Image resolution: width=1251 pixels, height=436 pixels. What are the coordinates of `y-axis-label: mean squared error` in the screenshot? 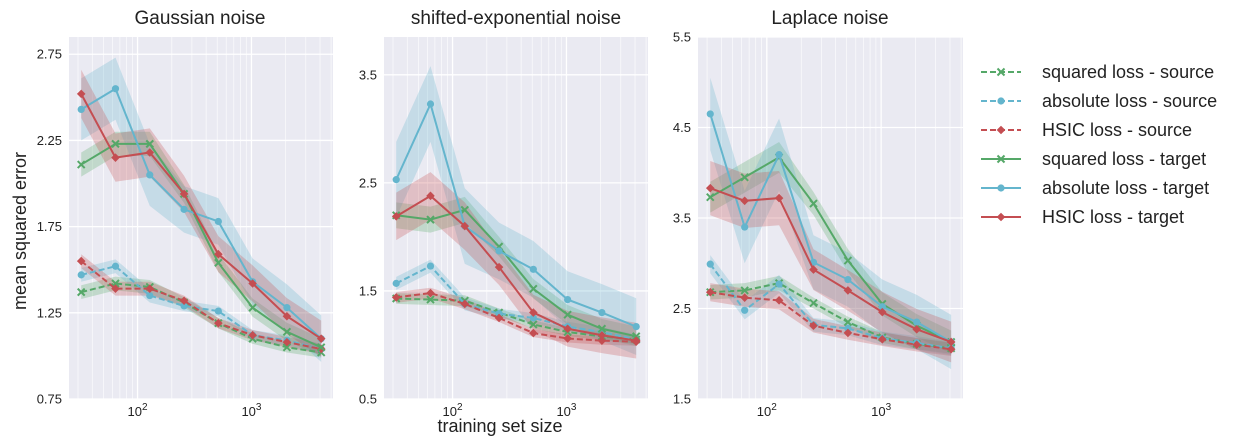 It's located at (20, 231).